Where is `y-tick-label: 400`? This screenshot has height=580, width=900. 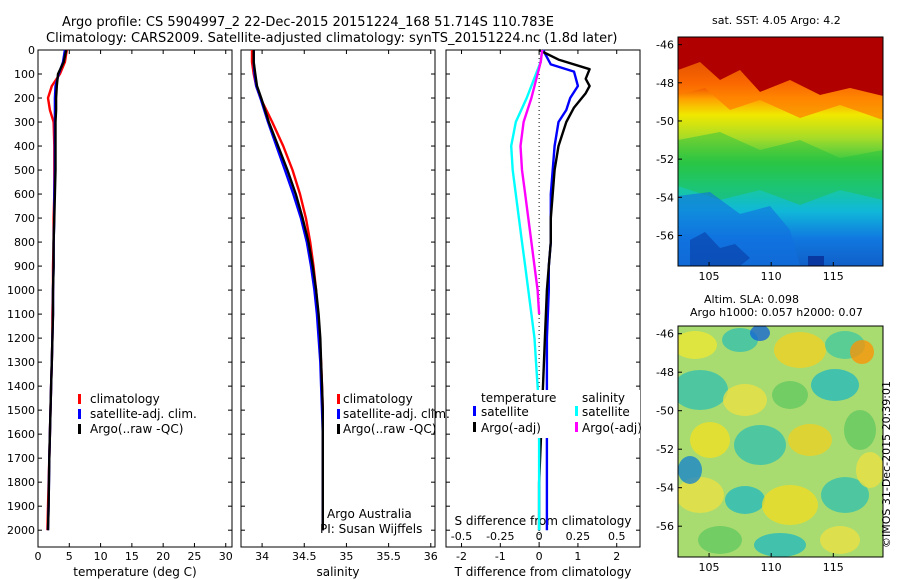 y-tick-label: 400 is located at coordinates (24, 146).